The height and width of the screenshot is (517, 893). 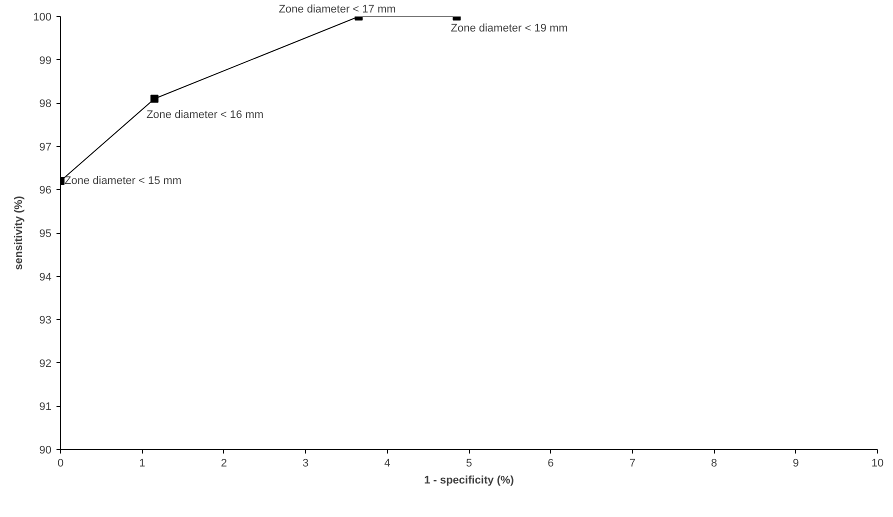 What do you see at coordinates (305, 464) in the screenshot?
I see `x-tick-label: 3` at bounding box center [305, 464].